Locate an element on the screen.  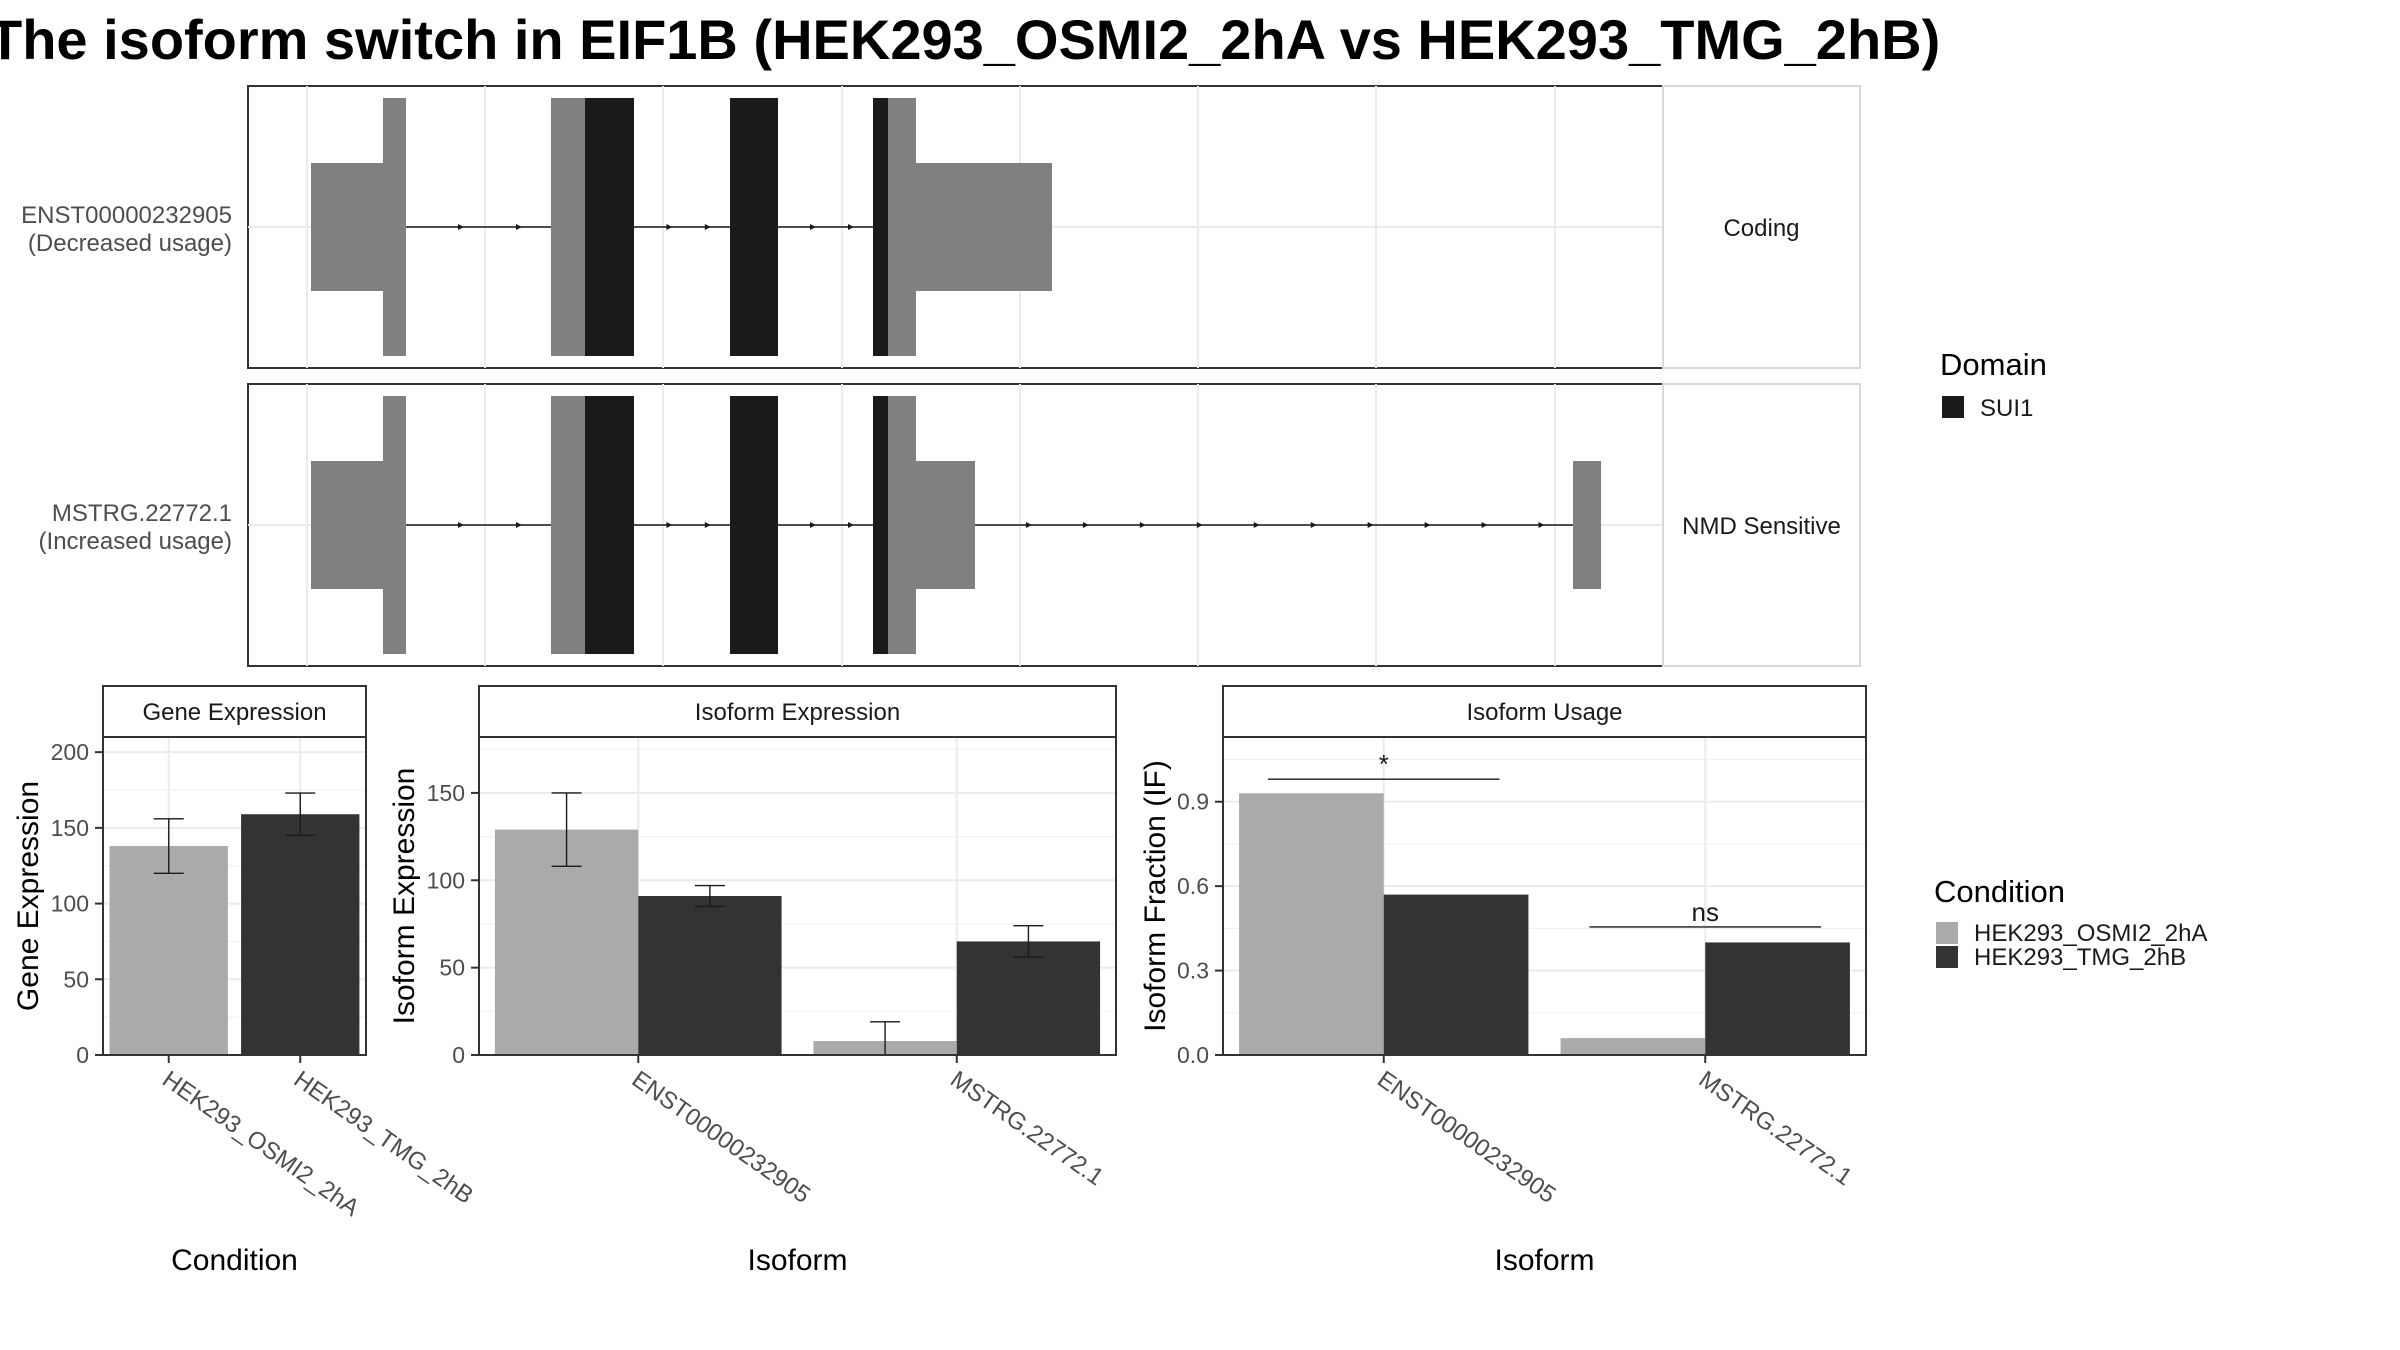
domain-legend-label: SUI1 is located at coordinates (2006, 408).